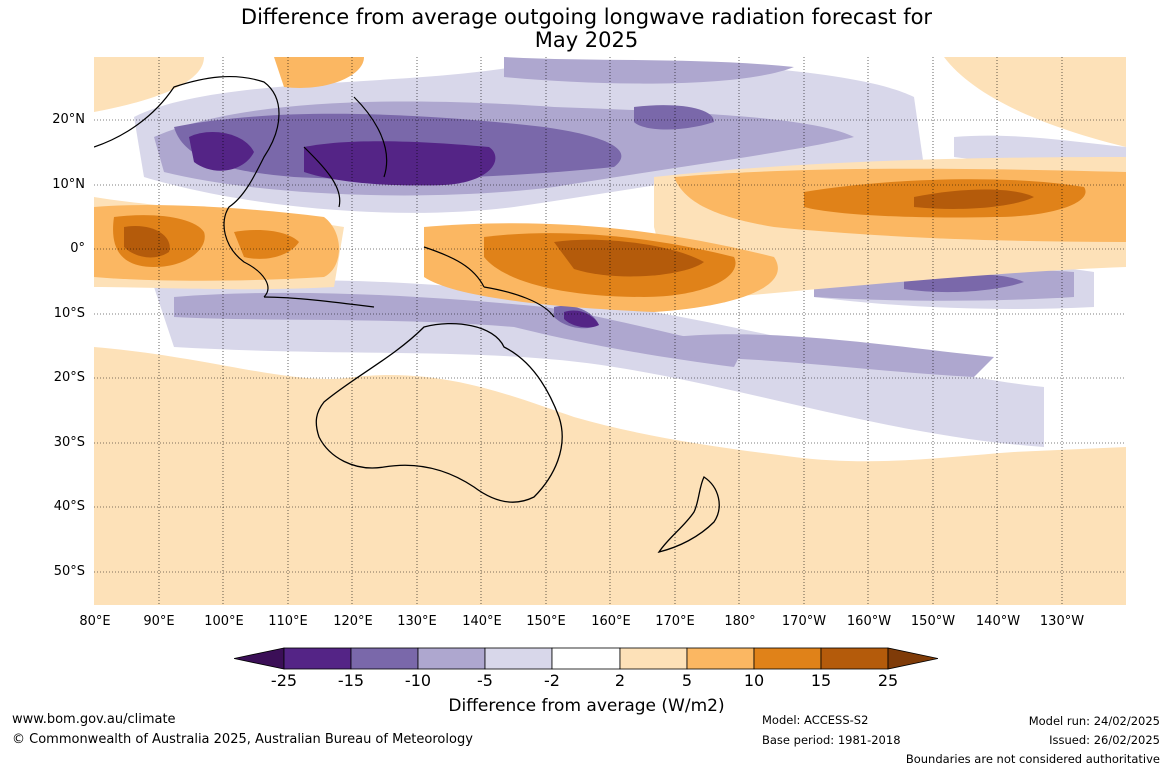  Describe the element at coordinates (933, 621) in the screenshot. I see `lon-label-150w: 150°W` at that location.